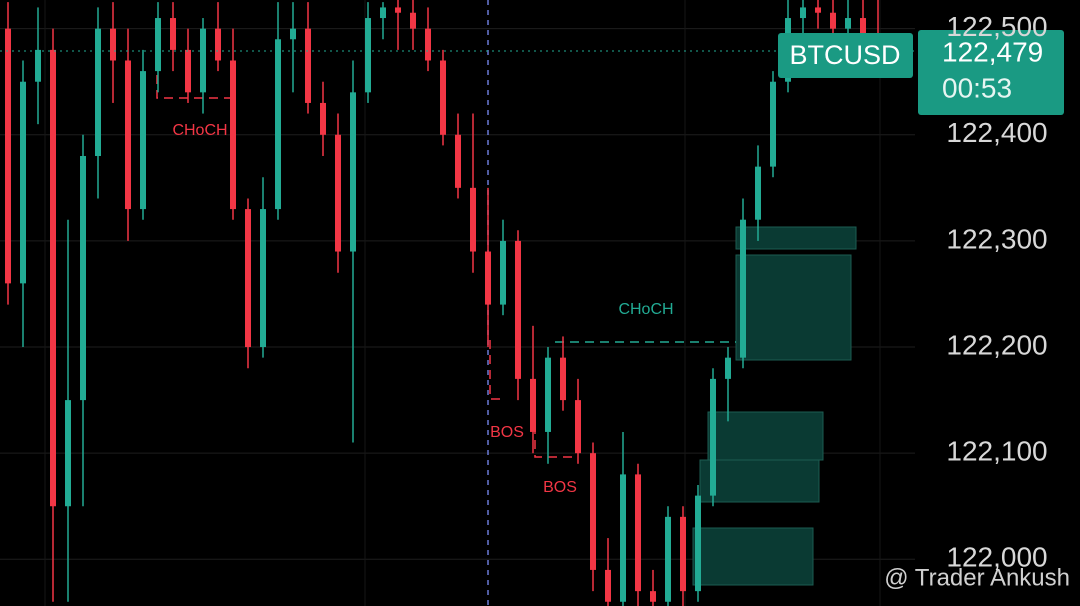  I want to click on symbol: BTCUSD, so click(844, 55).